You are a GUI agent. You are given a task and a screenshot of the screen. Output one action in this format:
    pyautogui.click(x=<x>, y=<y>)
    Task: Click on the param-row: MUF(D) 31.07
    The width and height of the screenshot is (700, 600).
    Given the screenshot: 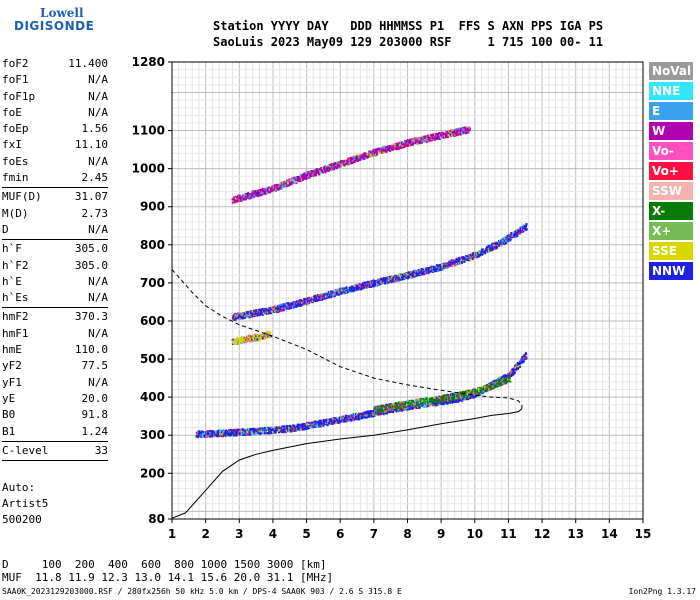 What is the action you would take?
    pyautogui.click(x=55, y=197)
    